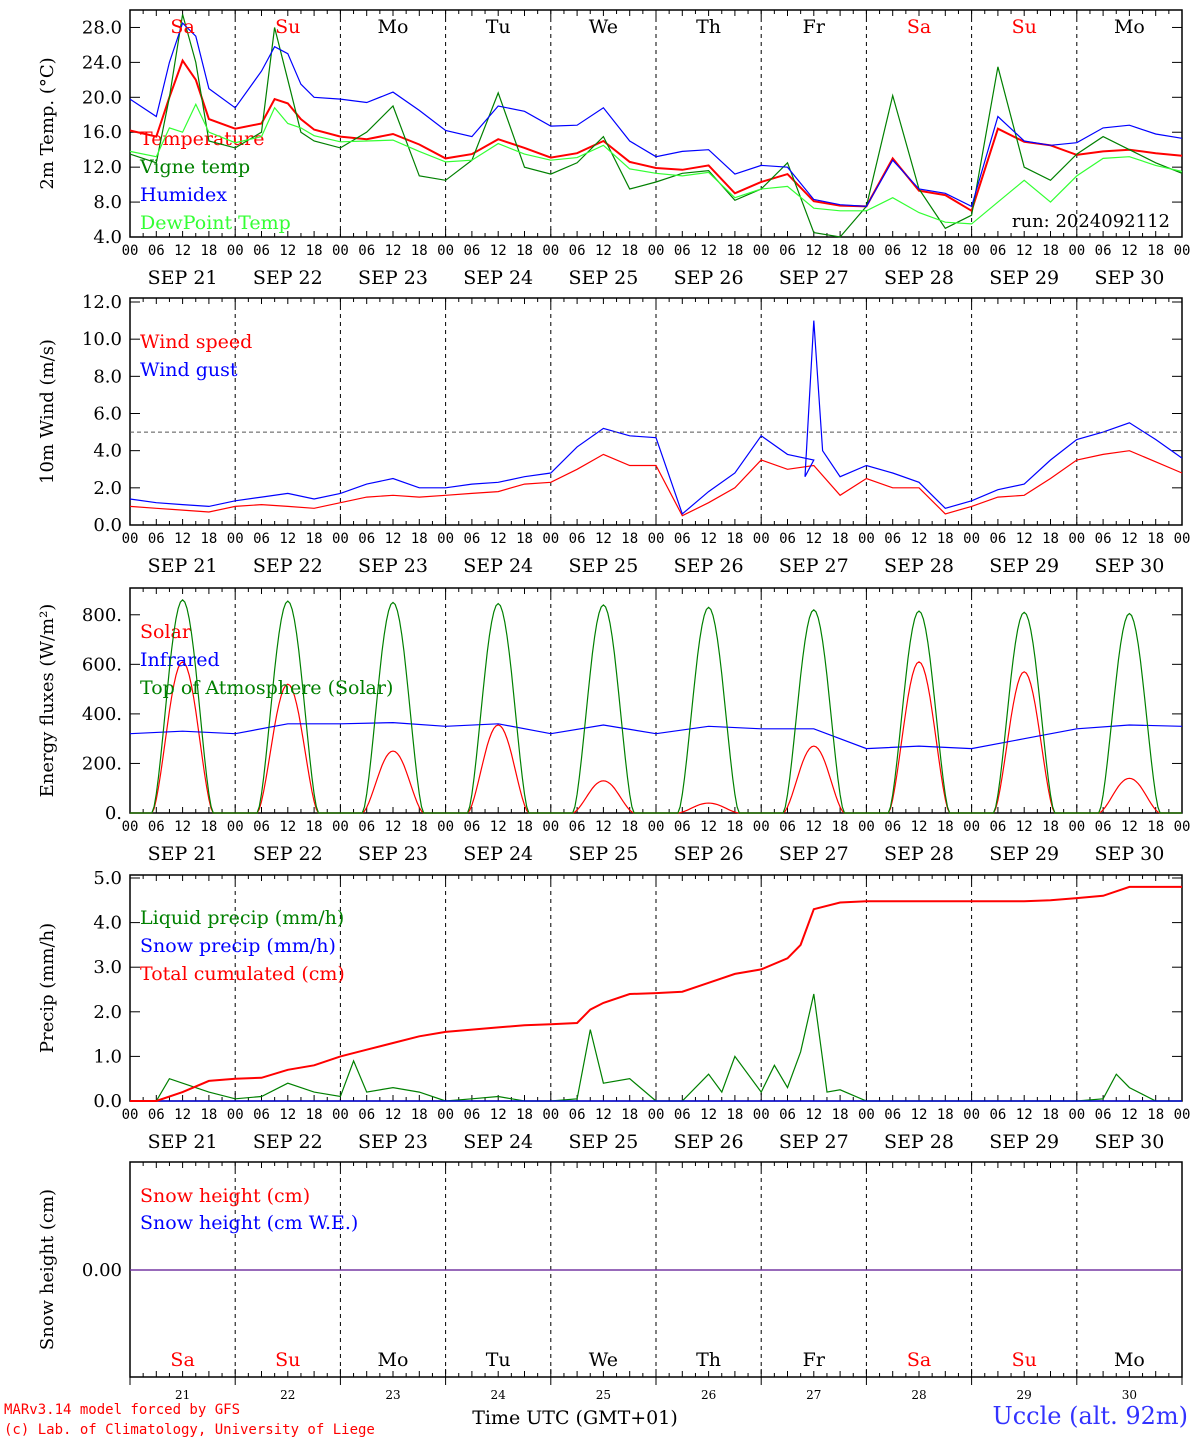 Image resolution: width=1194 pixels, height=1440 pixels. I want to click on legend-humidex: Humidex, so click(183, 195).